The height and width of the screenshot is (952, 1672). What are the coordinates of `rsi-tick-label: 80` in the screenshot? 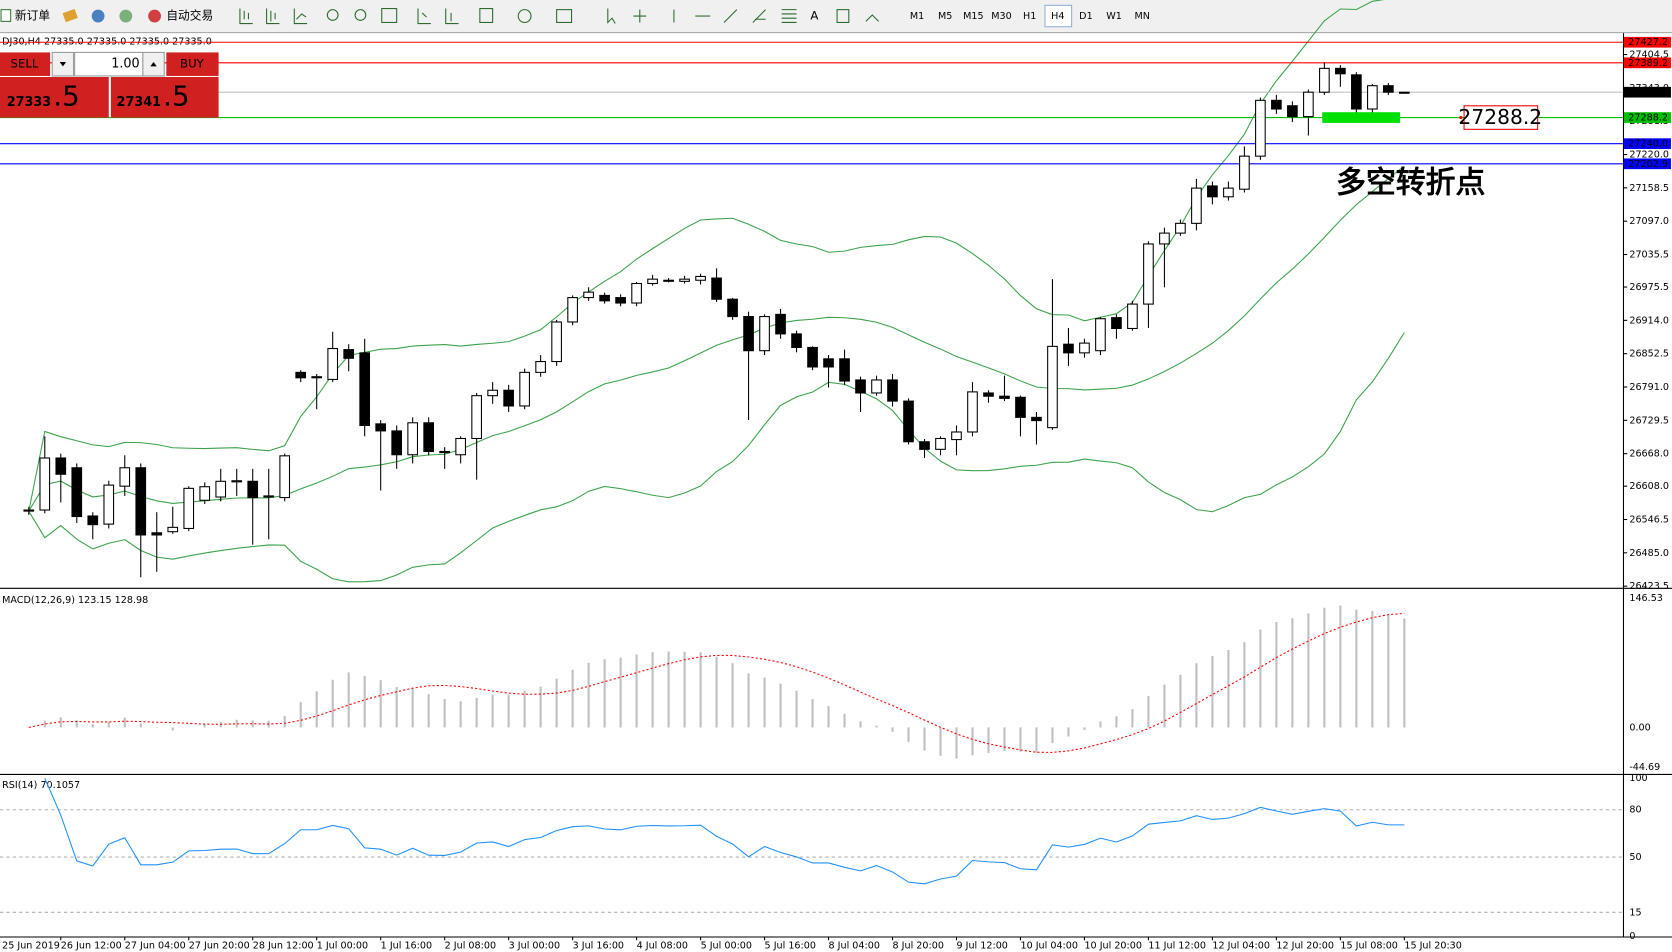 It's located at (1635, 810).